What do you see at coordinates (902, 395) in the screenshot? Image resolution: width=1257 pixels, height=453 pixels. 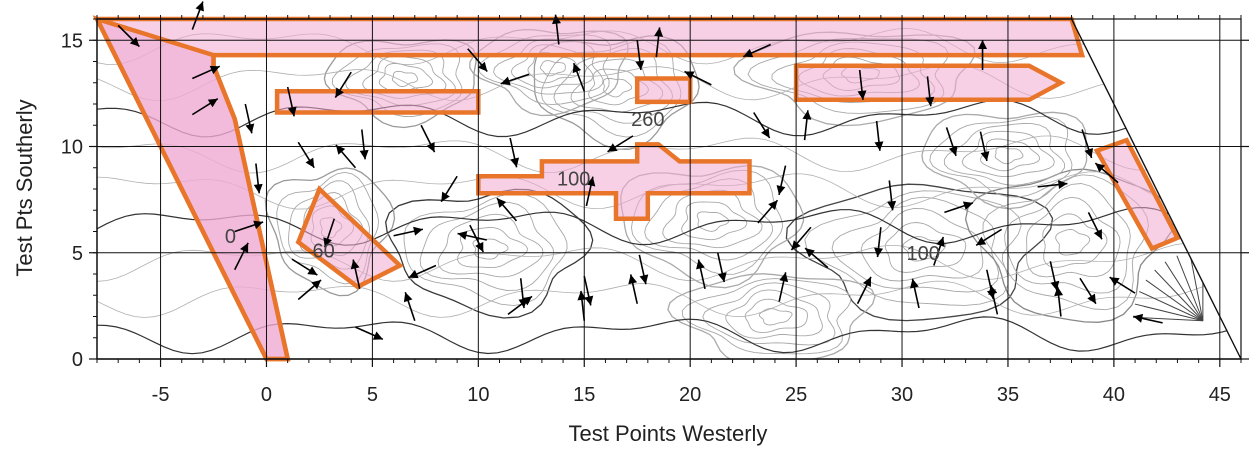 I see `x-tick-label: 30` at bounding box center [902, 395].